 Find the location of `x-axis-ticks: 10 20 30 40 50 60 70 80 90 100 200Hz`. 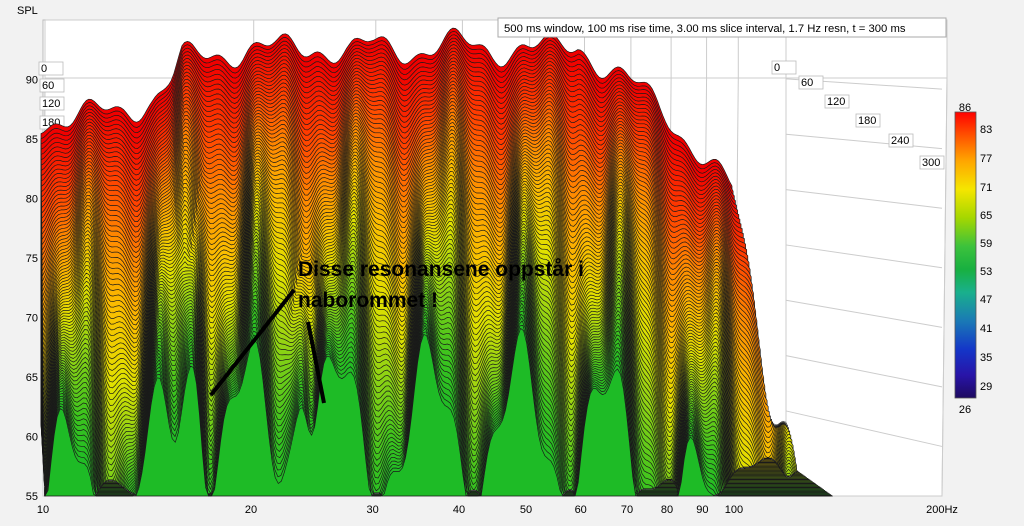

x-axis-ticks: 10 20 30 40 50 60 70 80 90 100 200Hz is located at coordinates (497, 510).